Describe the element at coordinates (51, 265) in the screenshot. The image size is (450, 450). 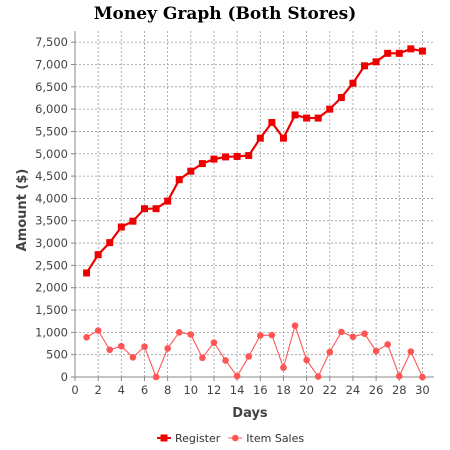
I see `y-tick-label: 2,500` at that location.